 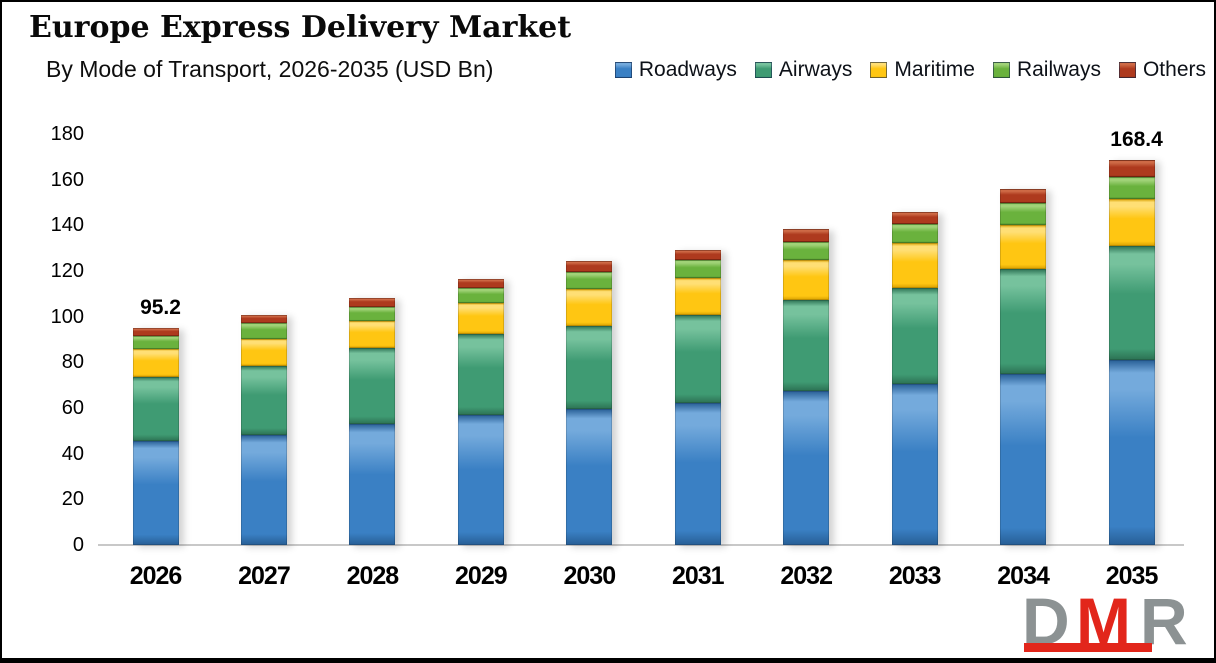 What do you see at coordinates (263, 330) in the screenshot?
I see `bar-segment-railways-2027` at bounding box center [263, 330].